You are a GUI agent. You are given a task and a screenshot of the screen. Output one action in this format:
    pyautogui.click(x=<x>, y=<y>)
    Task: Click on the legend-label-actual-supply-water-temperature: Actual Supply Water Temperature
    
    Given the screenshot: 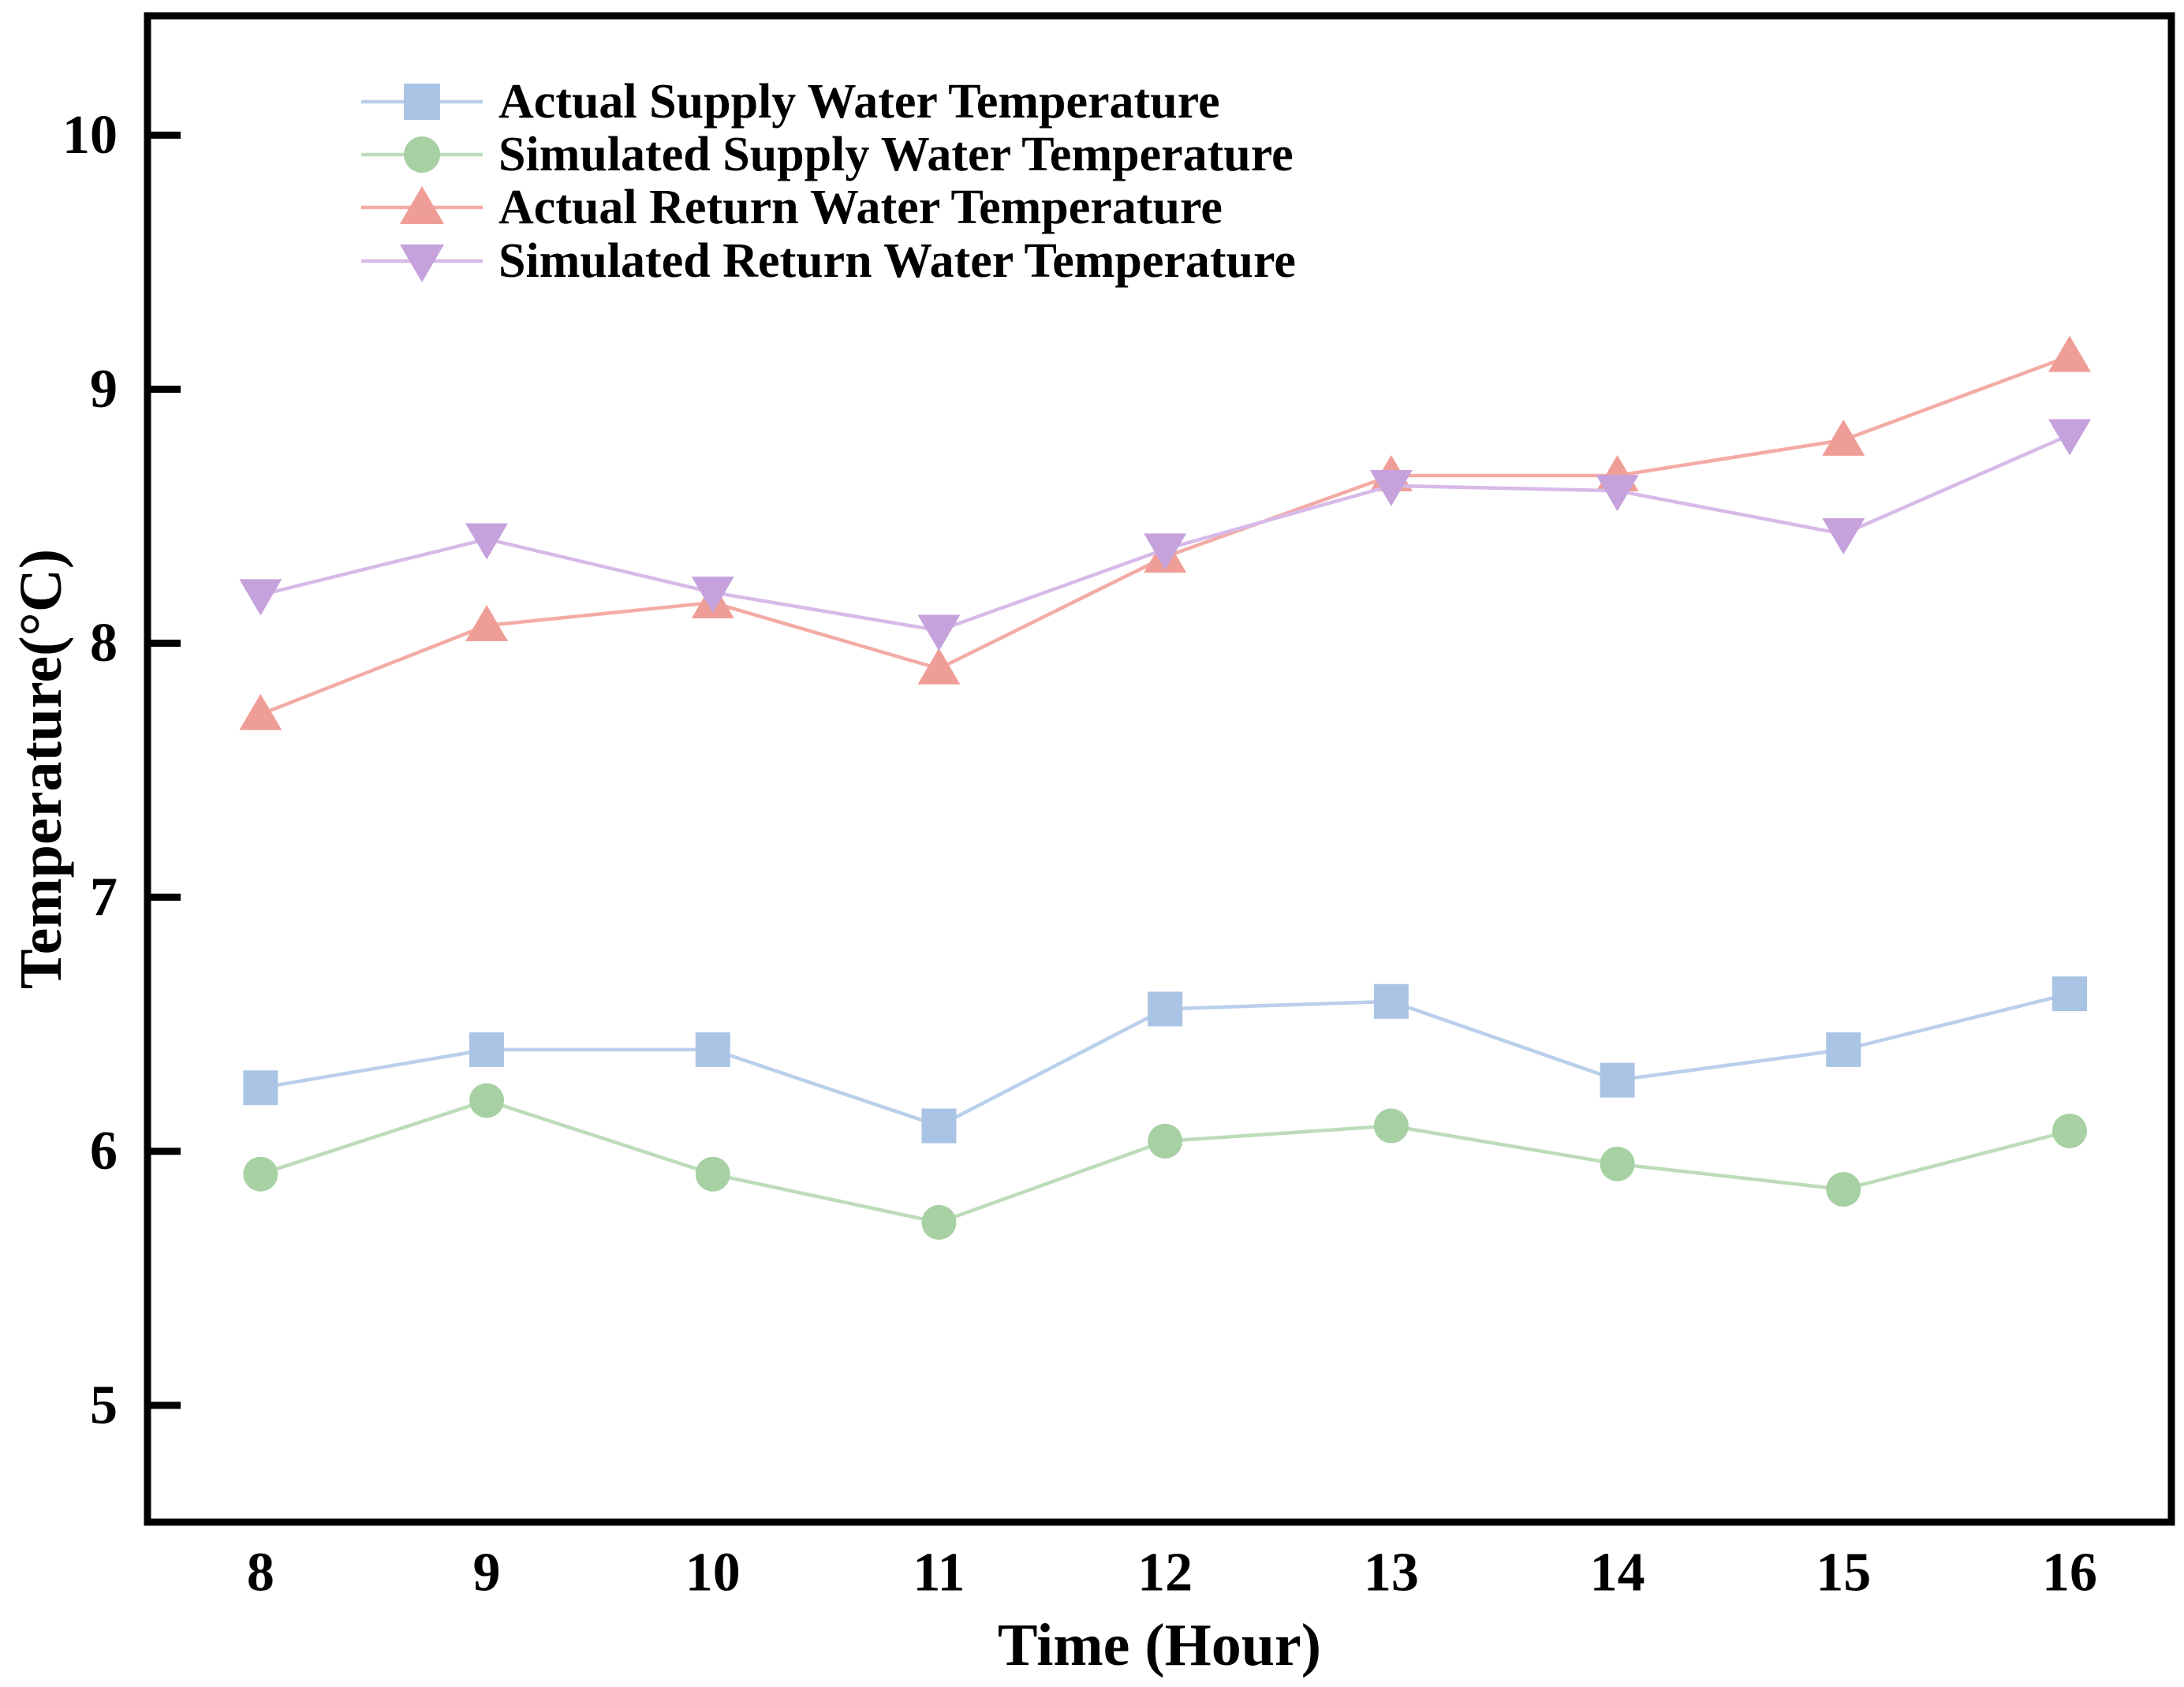 What is the action you would take?
    pyautogui.click(x=859, y=102)
    